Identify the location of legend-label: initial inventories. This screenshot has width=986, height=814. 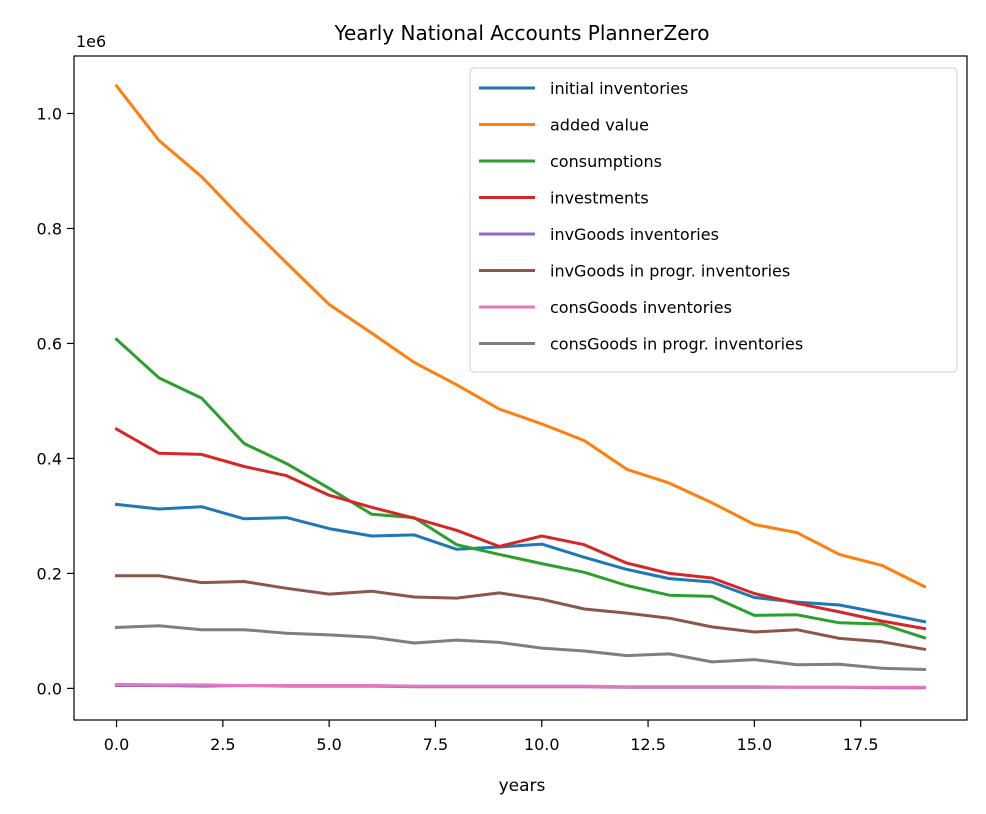
(619, 88).